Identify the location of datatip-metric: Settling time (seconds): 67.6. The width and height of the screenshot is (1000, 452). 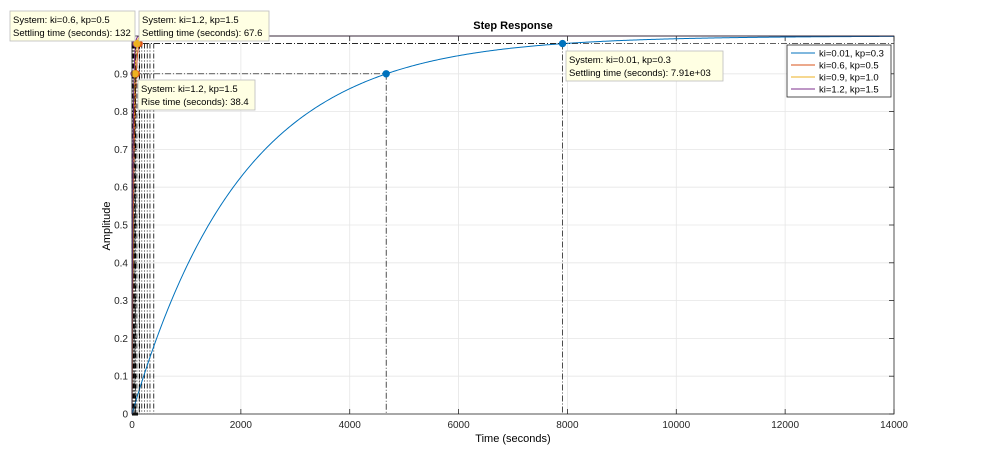
(202, 33).